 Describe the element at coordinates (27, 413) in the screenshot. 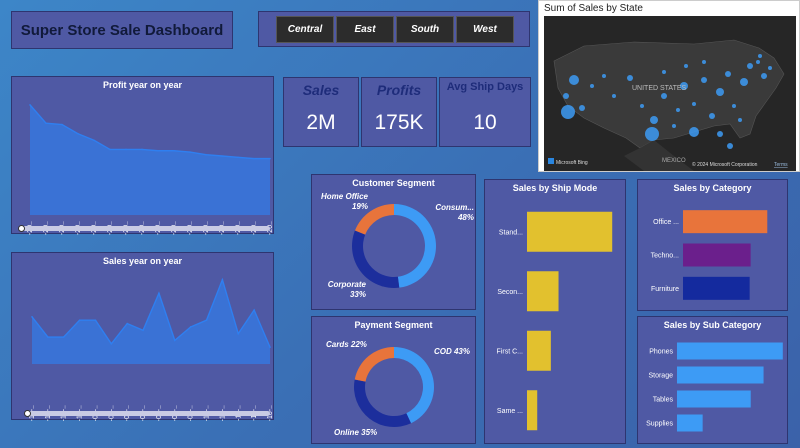

I see `sales-yoy-scroll-handle` at that location.